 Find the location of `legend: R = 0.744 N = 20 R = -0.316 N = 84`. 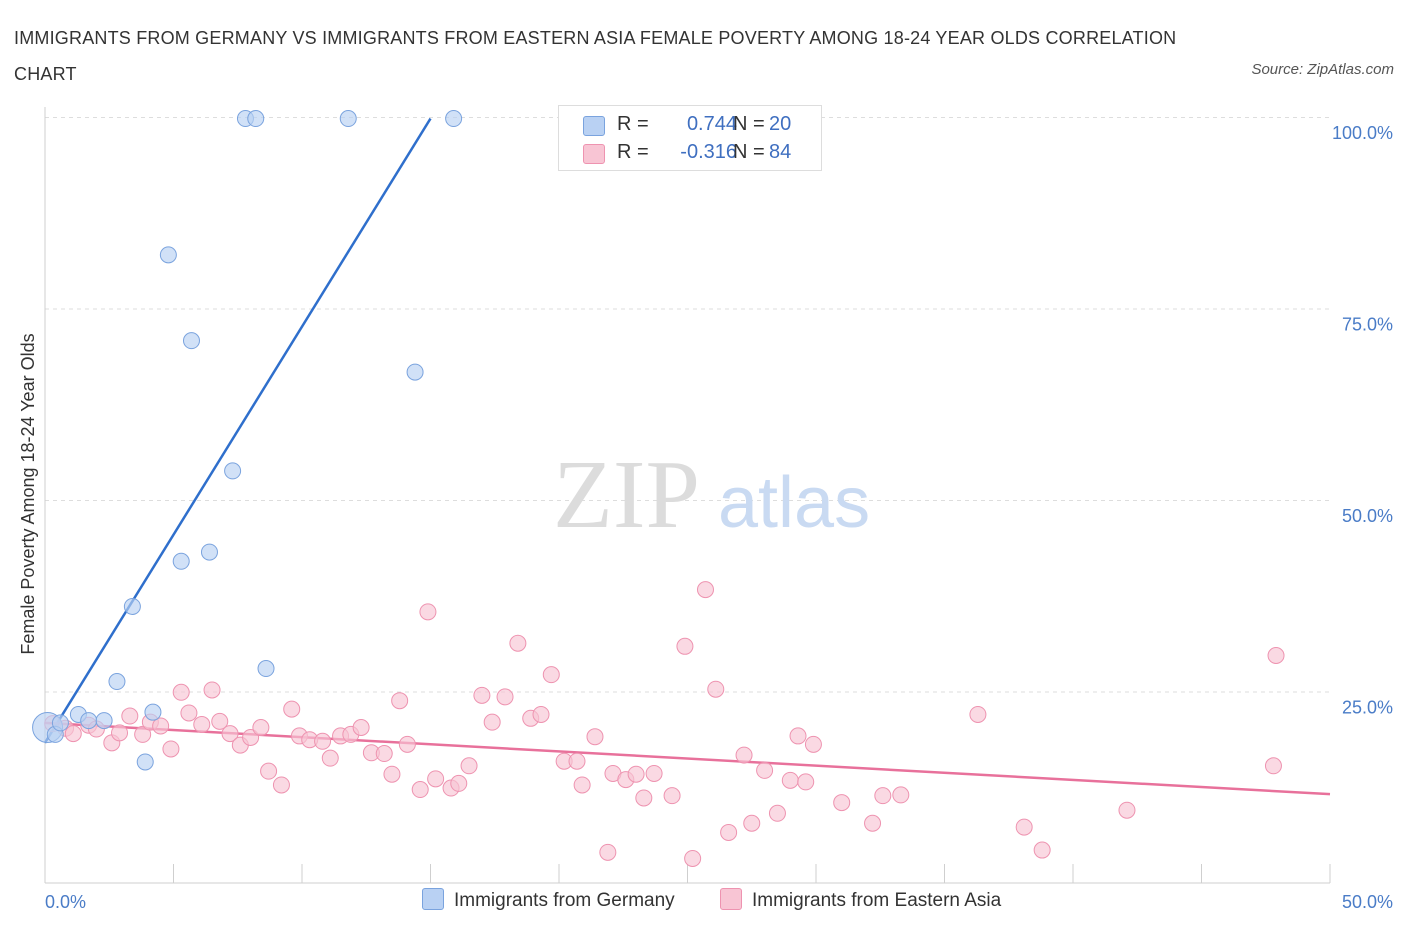

legend: R = 0.744 N = 20 R = -0.316 N = 84 is located at coordinates (690, 138).